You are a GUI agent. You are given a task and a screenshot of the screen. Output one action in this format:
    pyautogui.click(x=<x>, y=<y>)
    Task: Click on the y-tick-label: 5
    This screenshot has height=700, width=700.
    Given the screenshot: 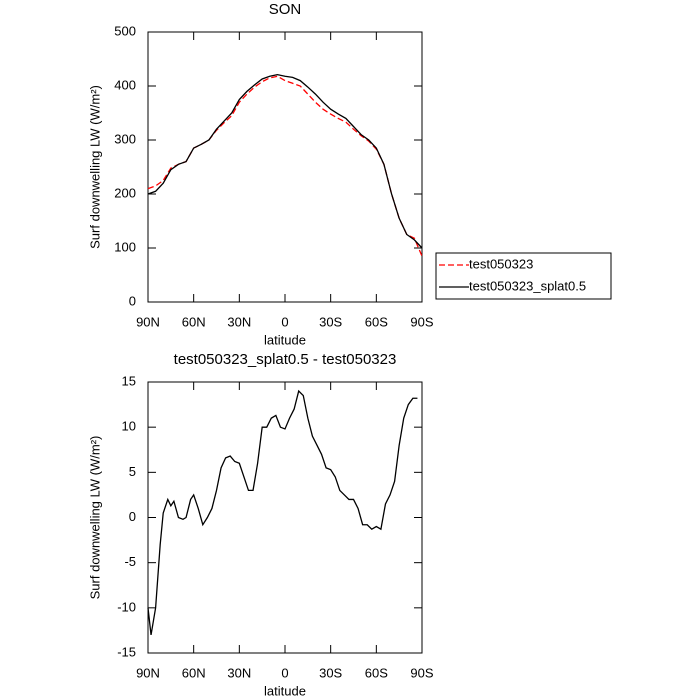 What is the action you would take?
    pyautogui.click(x=132, y=471)
    